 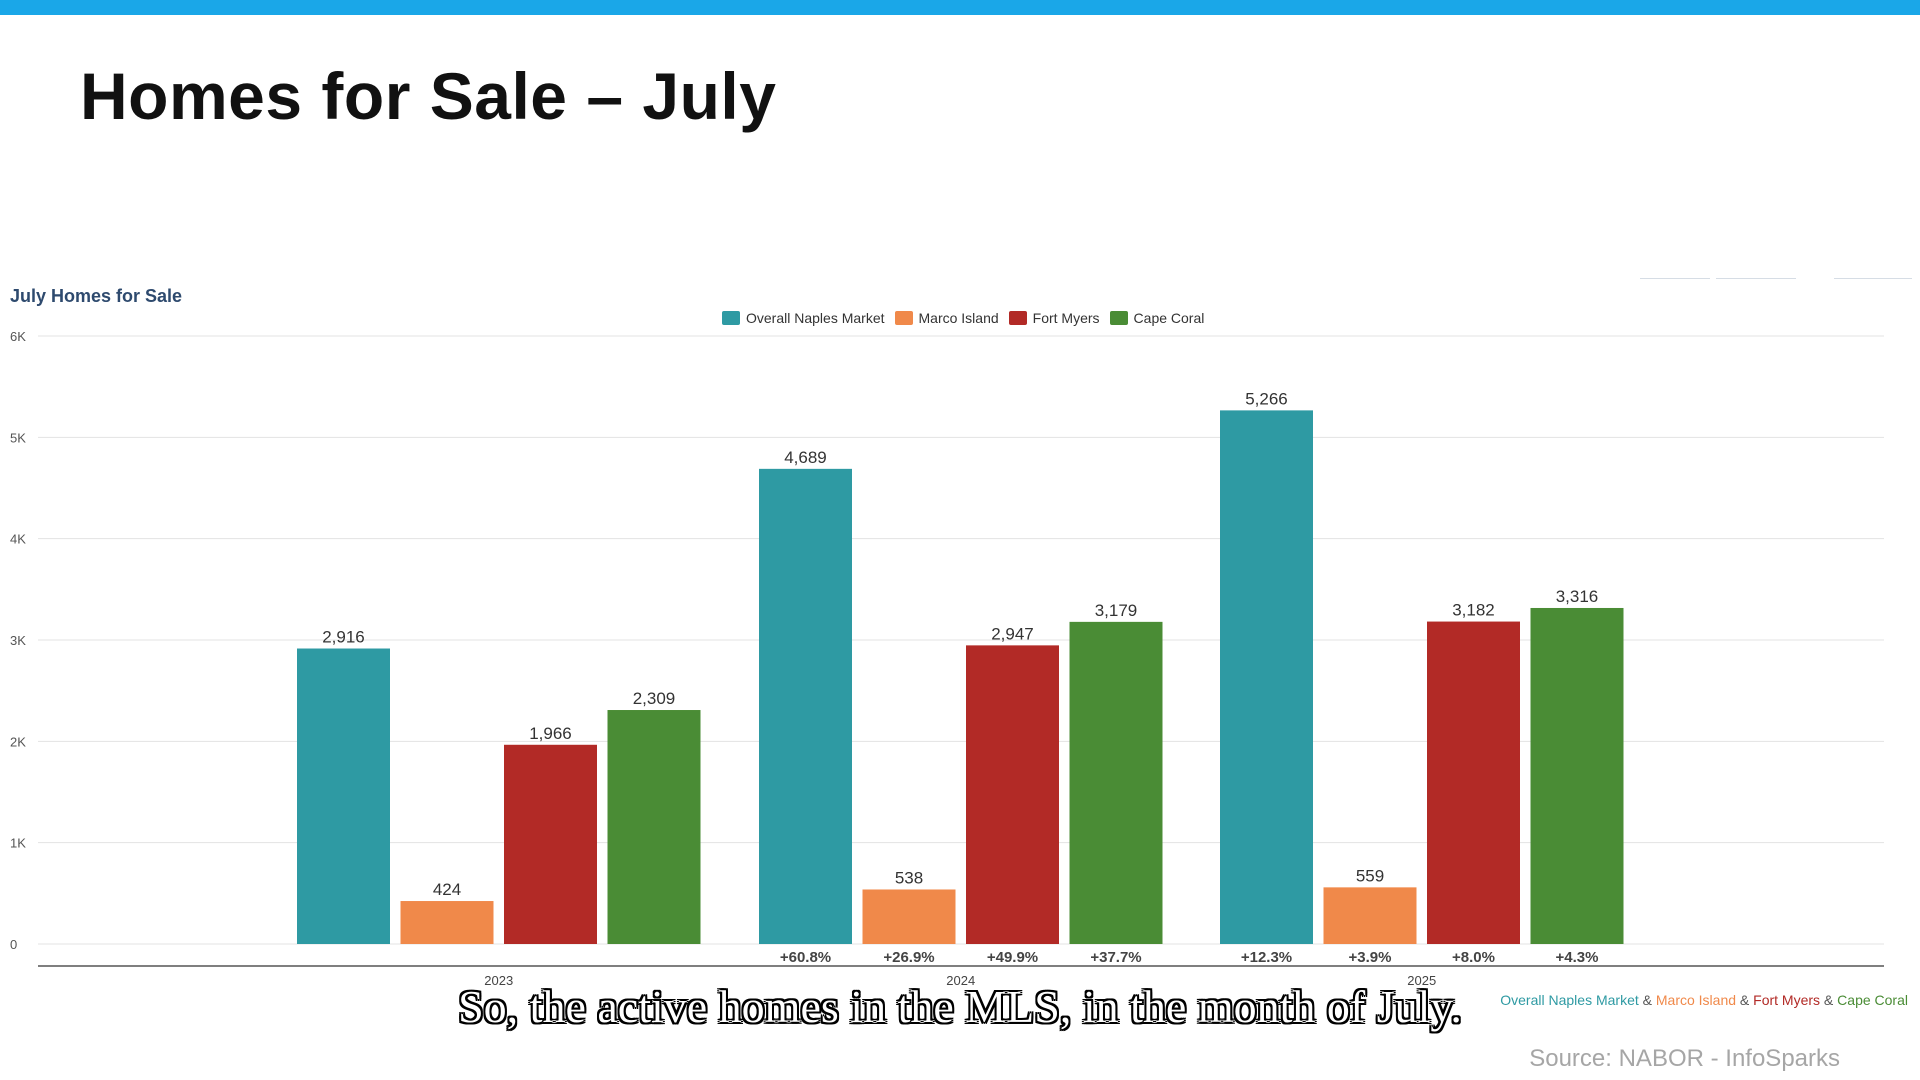 I want to click on chart-menu-button, so click(x=1873, y=275).